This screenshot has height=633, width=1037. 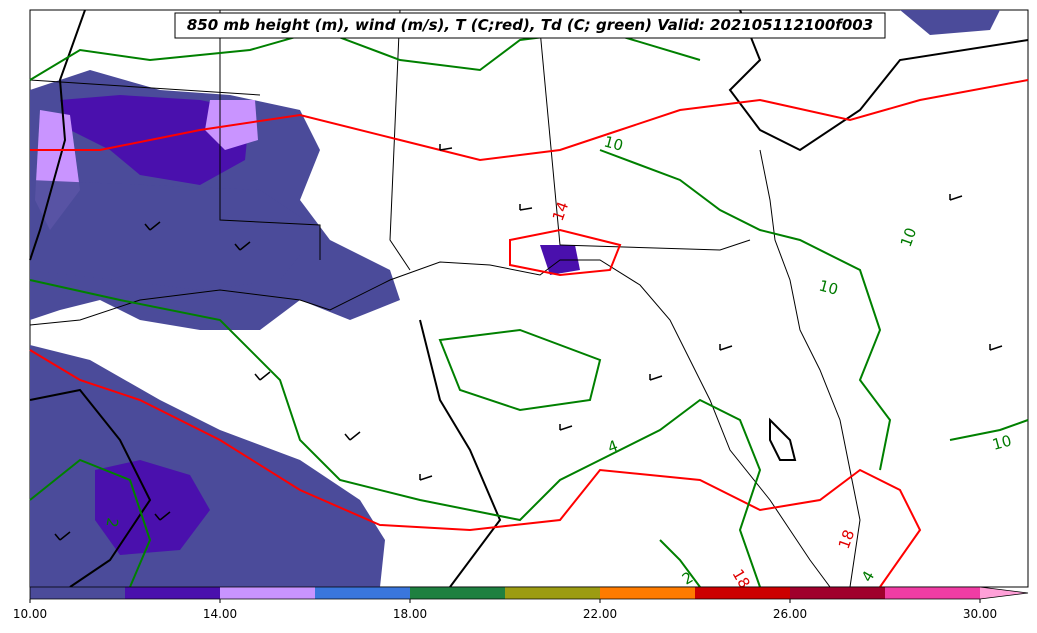 I want to click on colorbar-extension, so click(x=1004, y=593).